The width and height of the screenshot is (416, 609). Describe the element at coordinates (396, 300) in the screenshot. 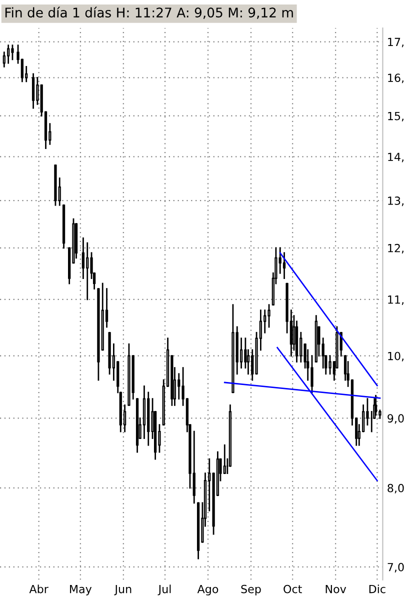

I see `y-tick-label: 11,` at that location.